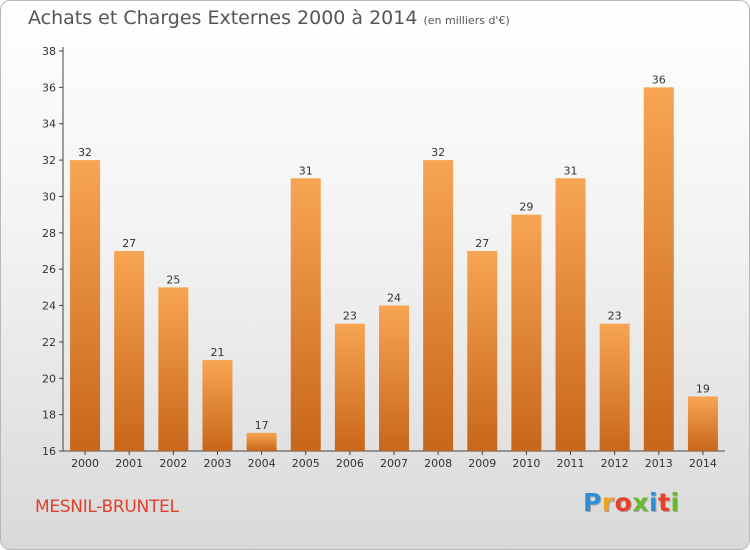 The image size is (750, 550). Describe the element at coordinates (640, 502) in the screenshot. I see `logo-letter: x` at that location.